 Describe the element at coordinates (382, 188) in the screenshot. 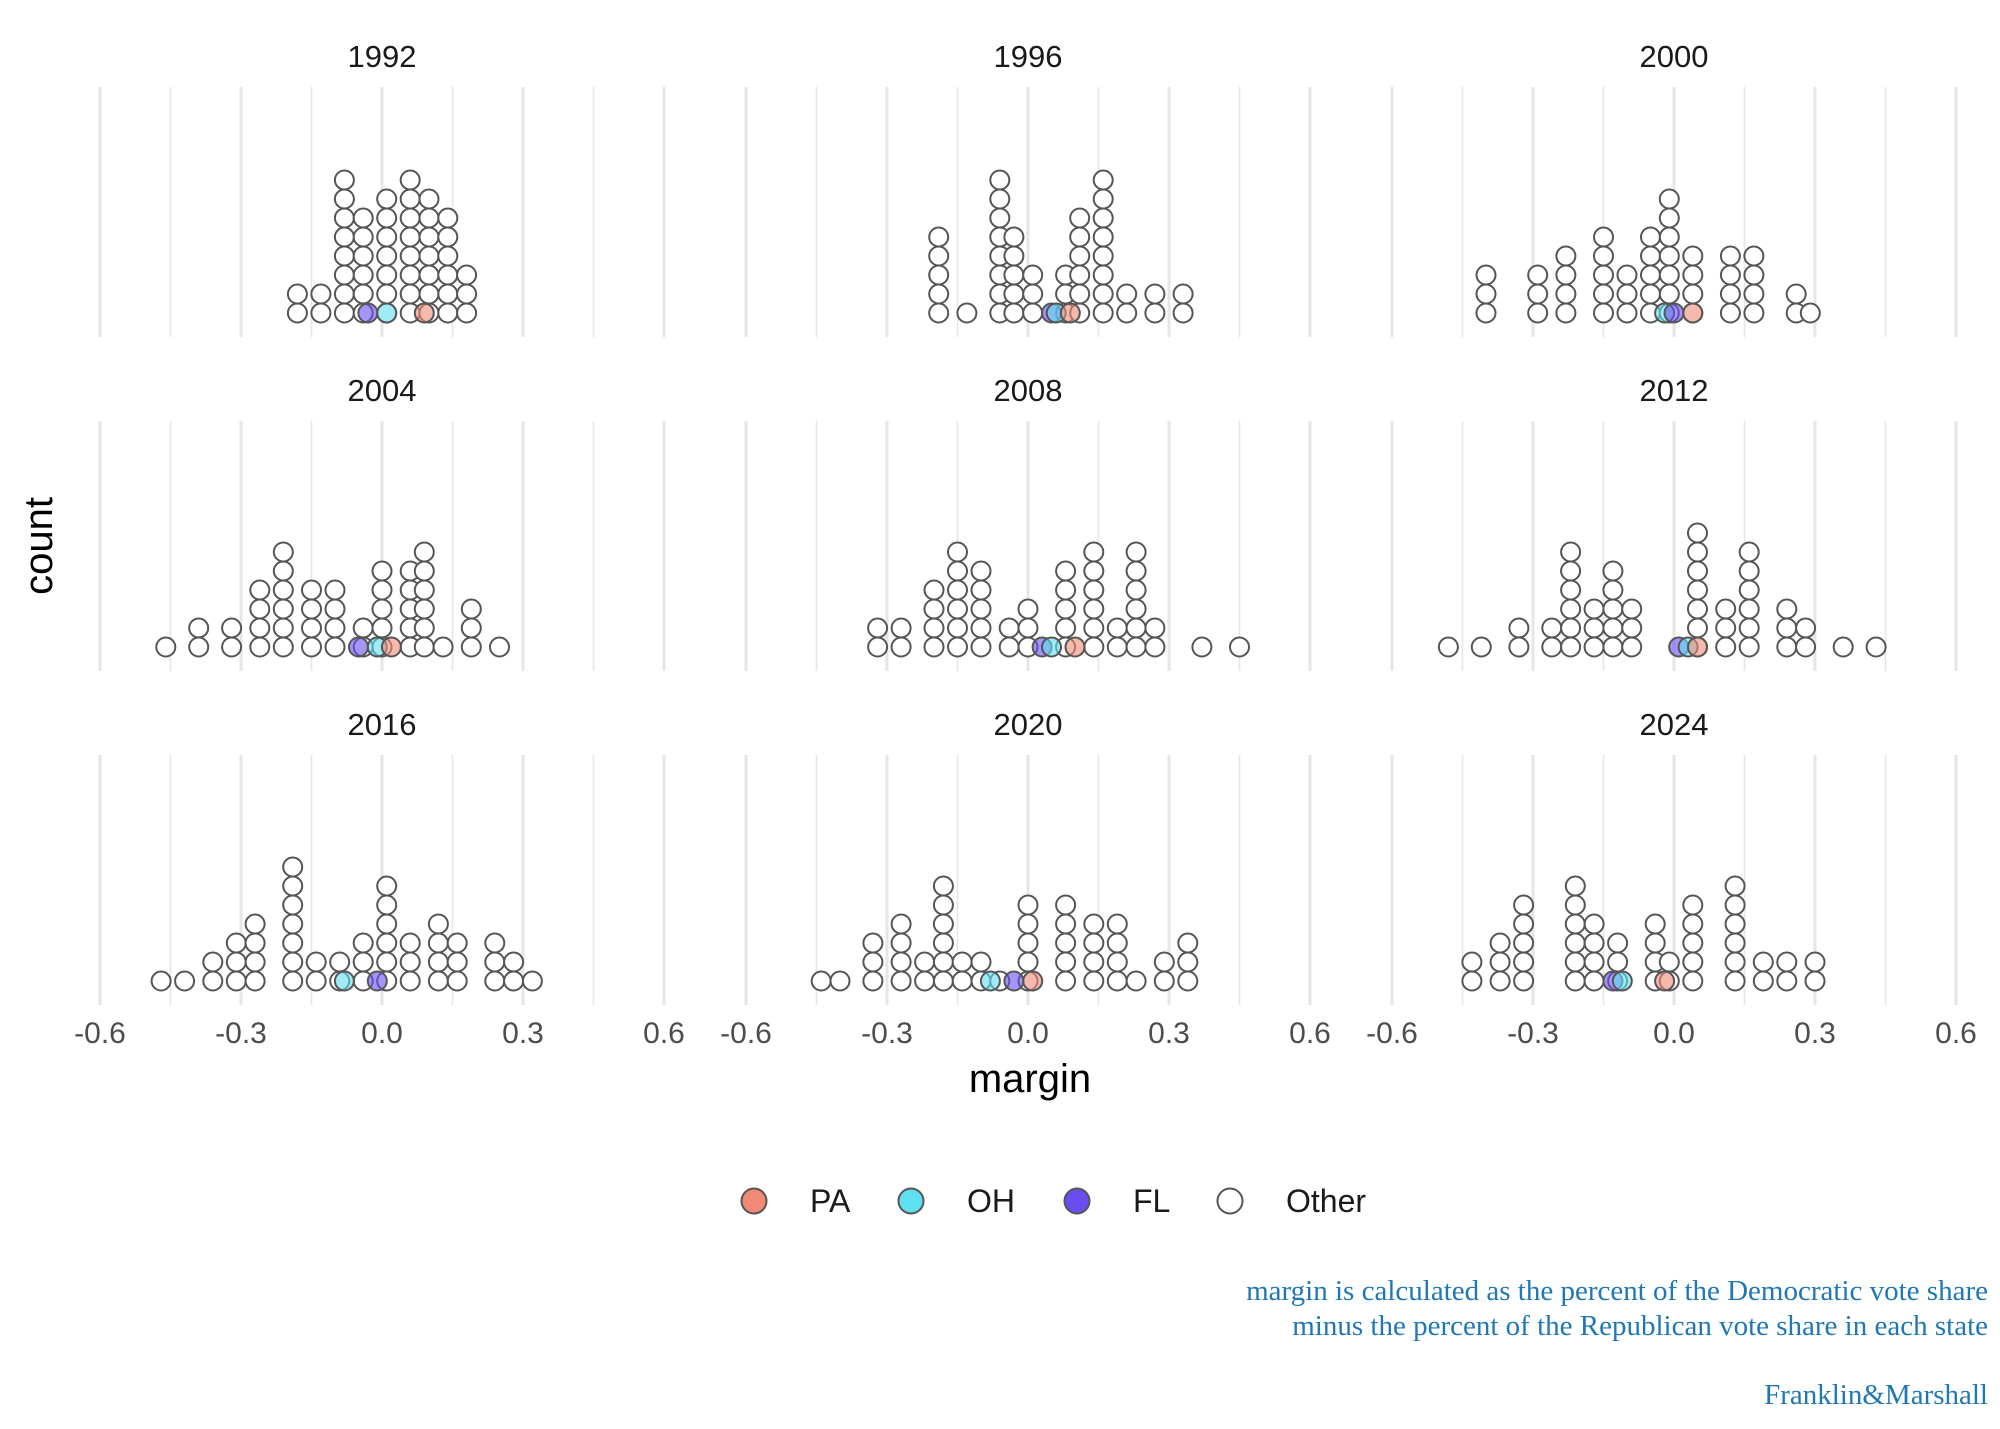

I see `facet-panel-1992: 1992` at that location.